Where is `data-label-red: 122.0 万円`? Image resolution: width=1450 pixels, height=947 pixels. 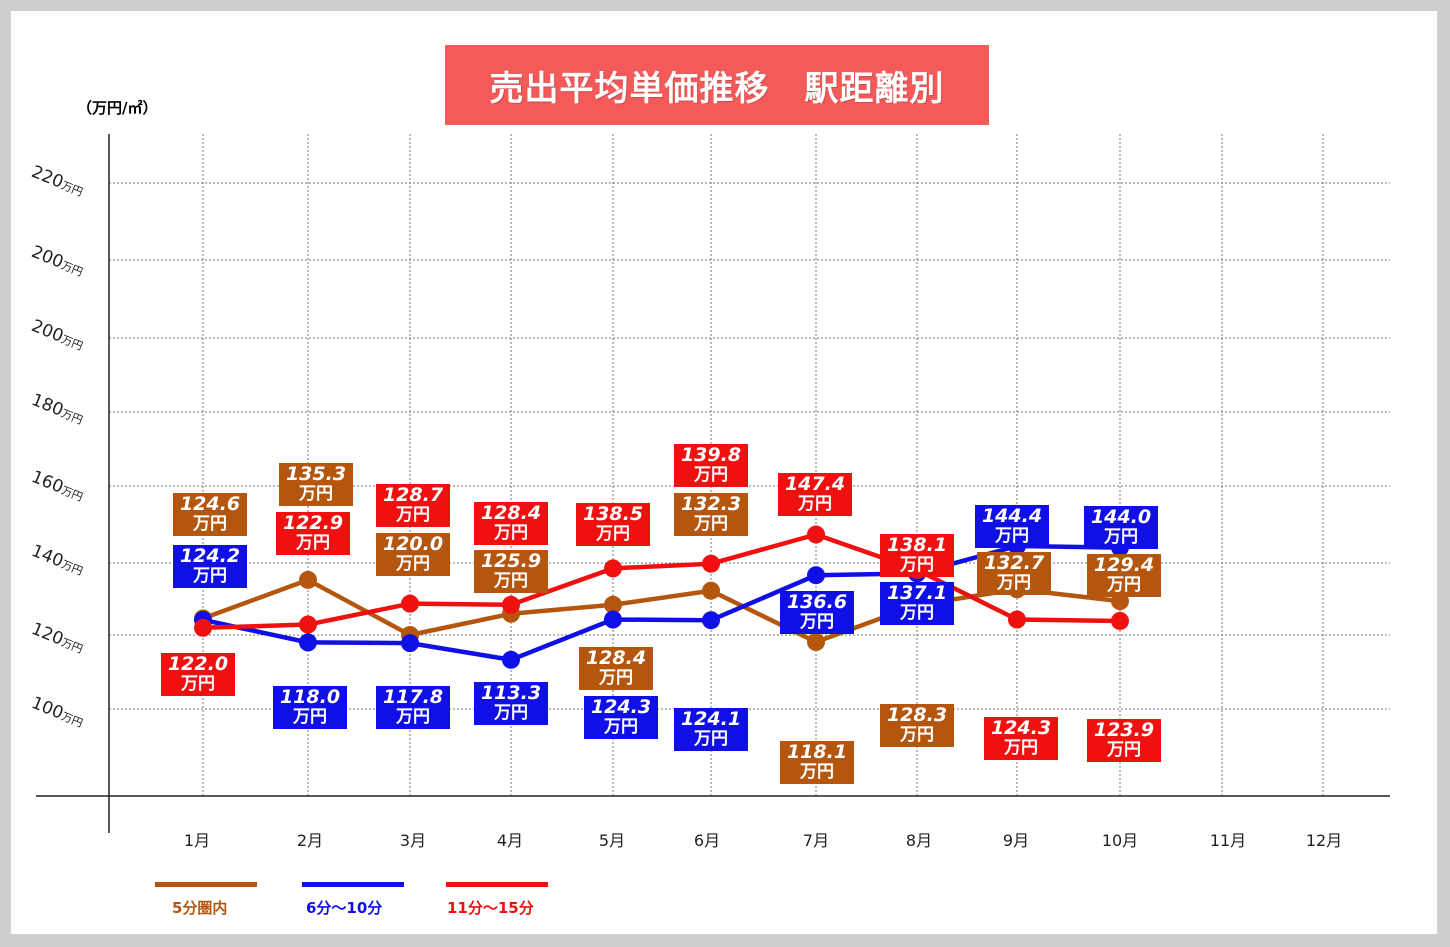 data-label-red: 122.0 万円 is located at coordinates (198, 674).